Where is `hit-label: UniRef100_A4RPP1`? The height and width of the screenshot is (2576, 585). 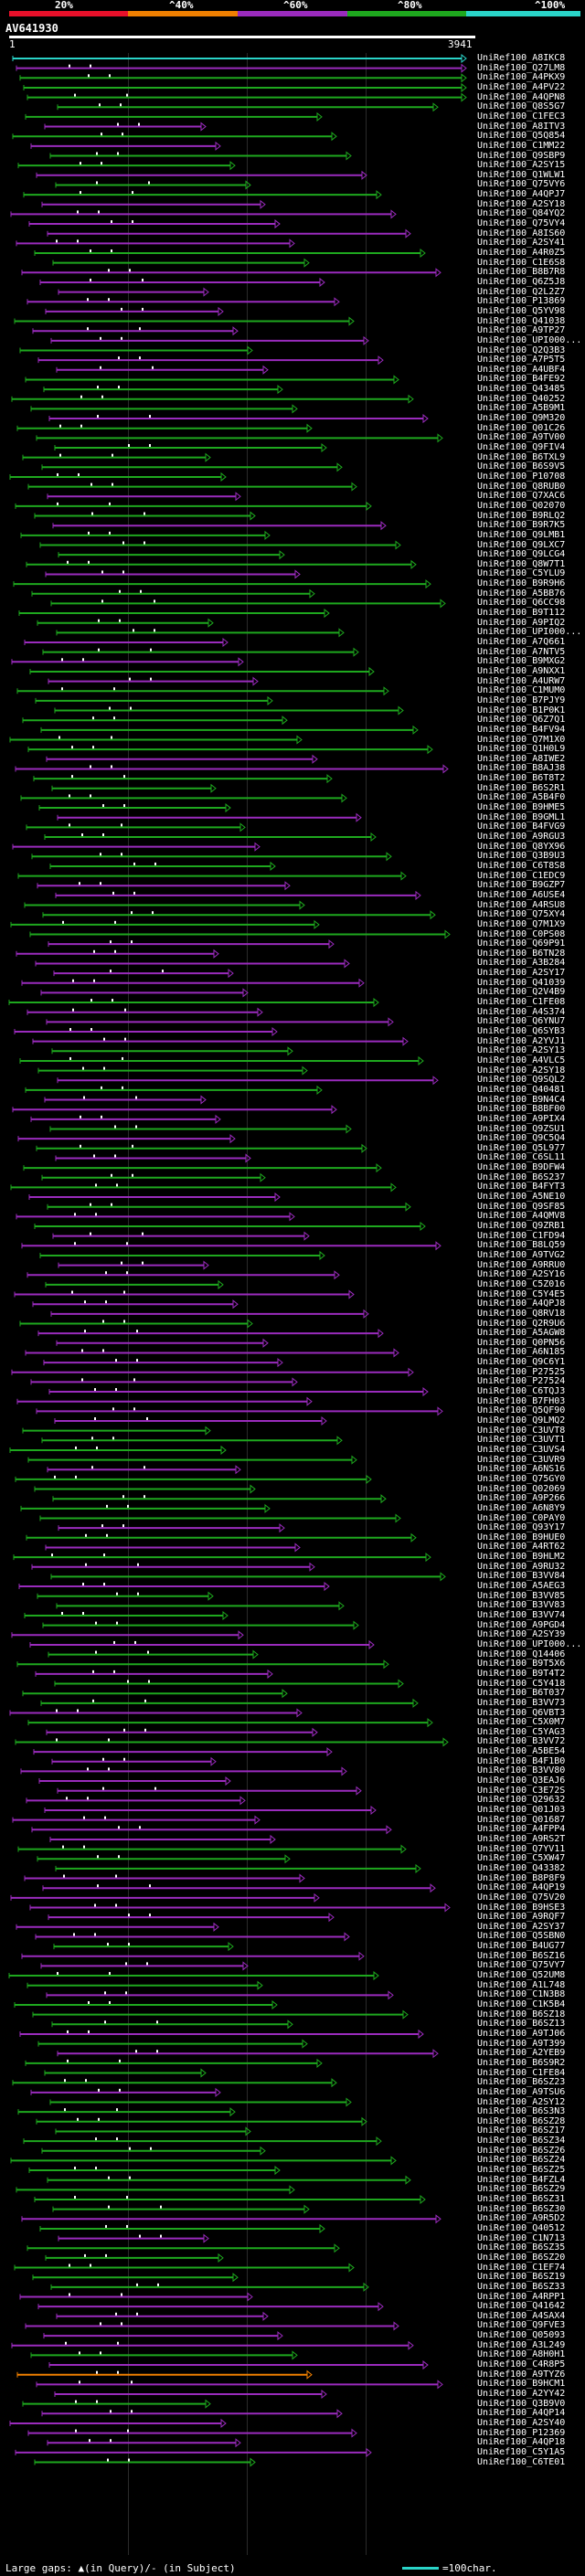 hit-label: UniRef100_A4RPP1 is located at coordinates (521, 2296).